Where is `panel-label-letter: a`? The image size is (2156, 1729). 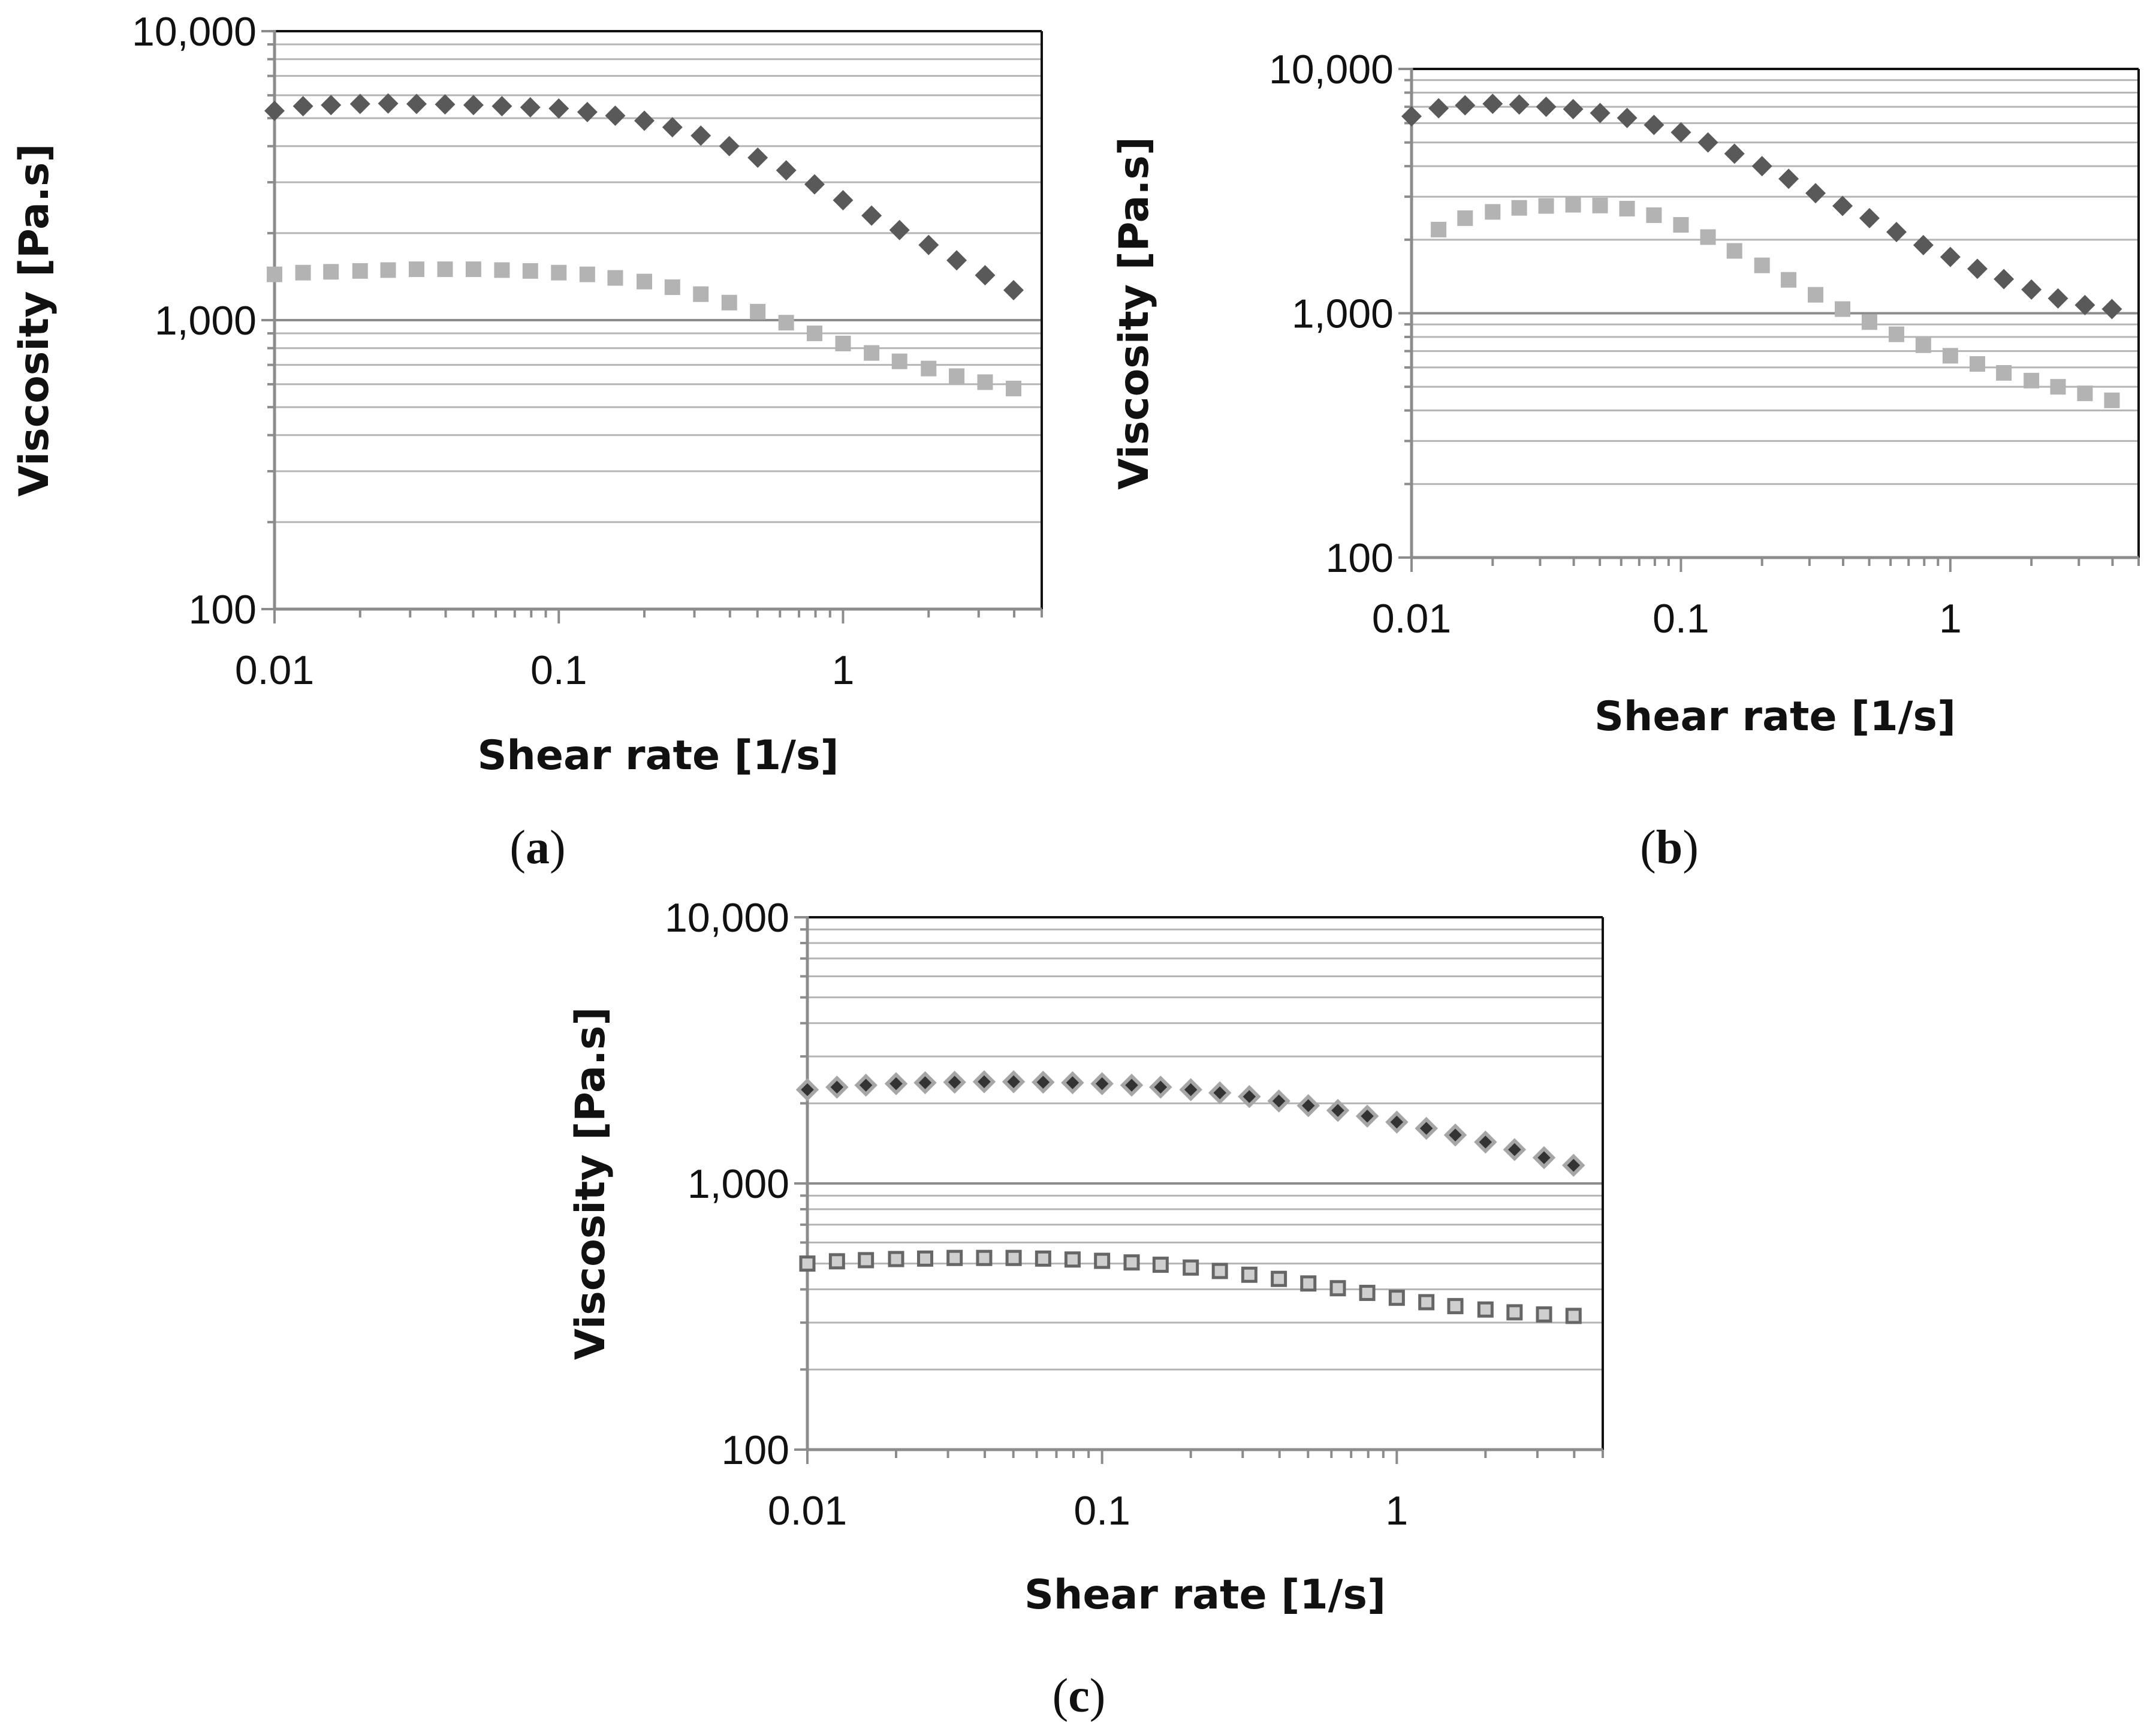 panel-label-letter: a is located at coordinates (538, 847).